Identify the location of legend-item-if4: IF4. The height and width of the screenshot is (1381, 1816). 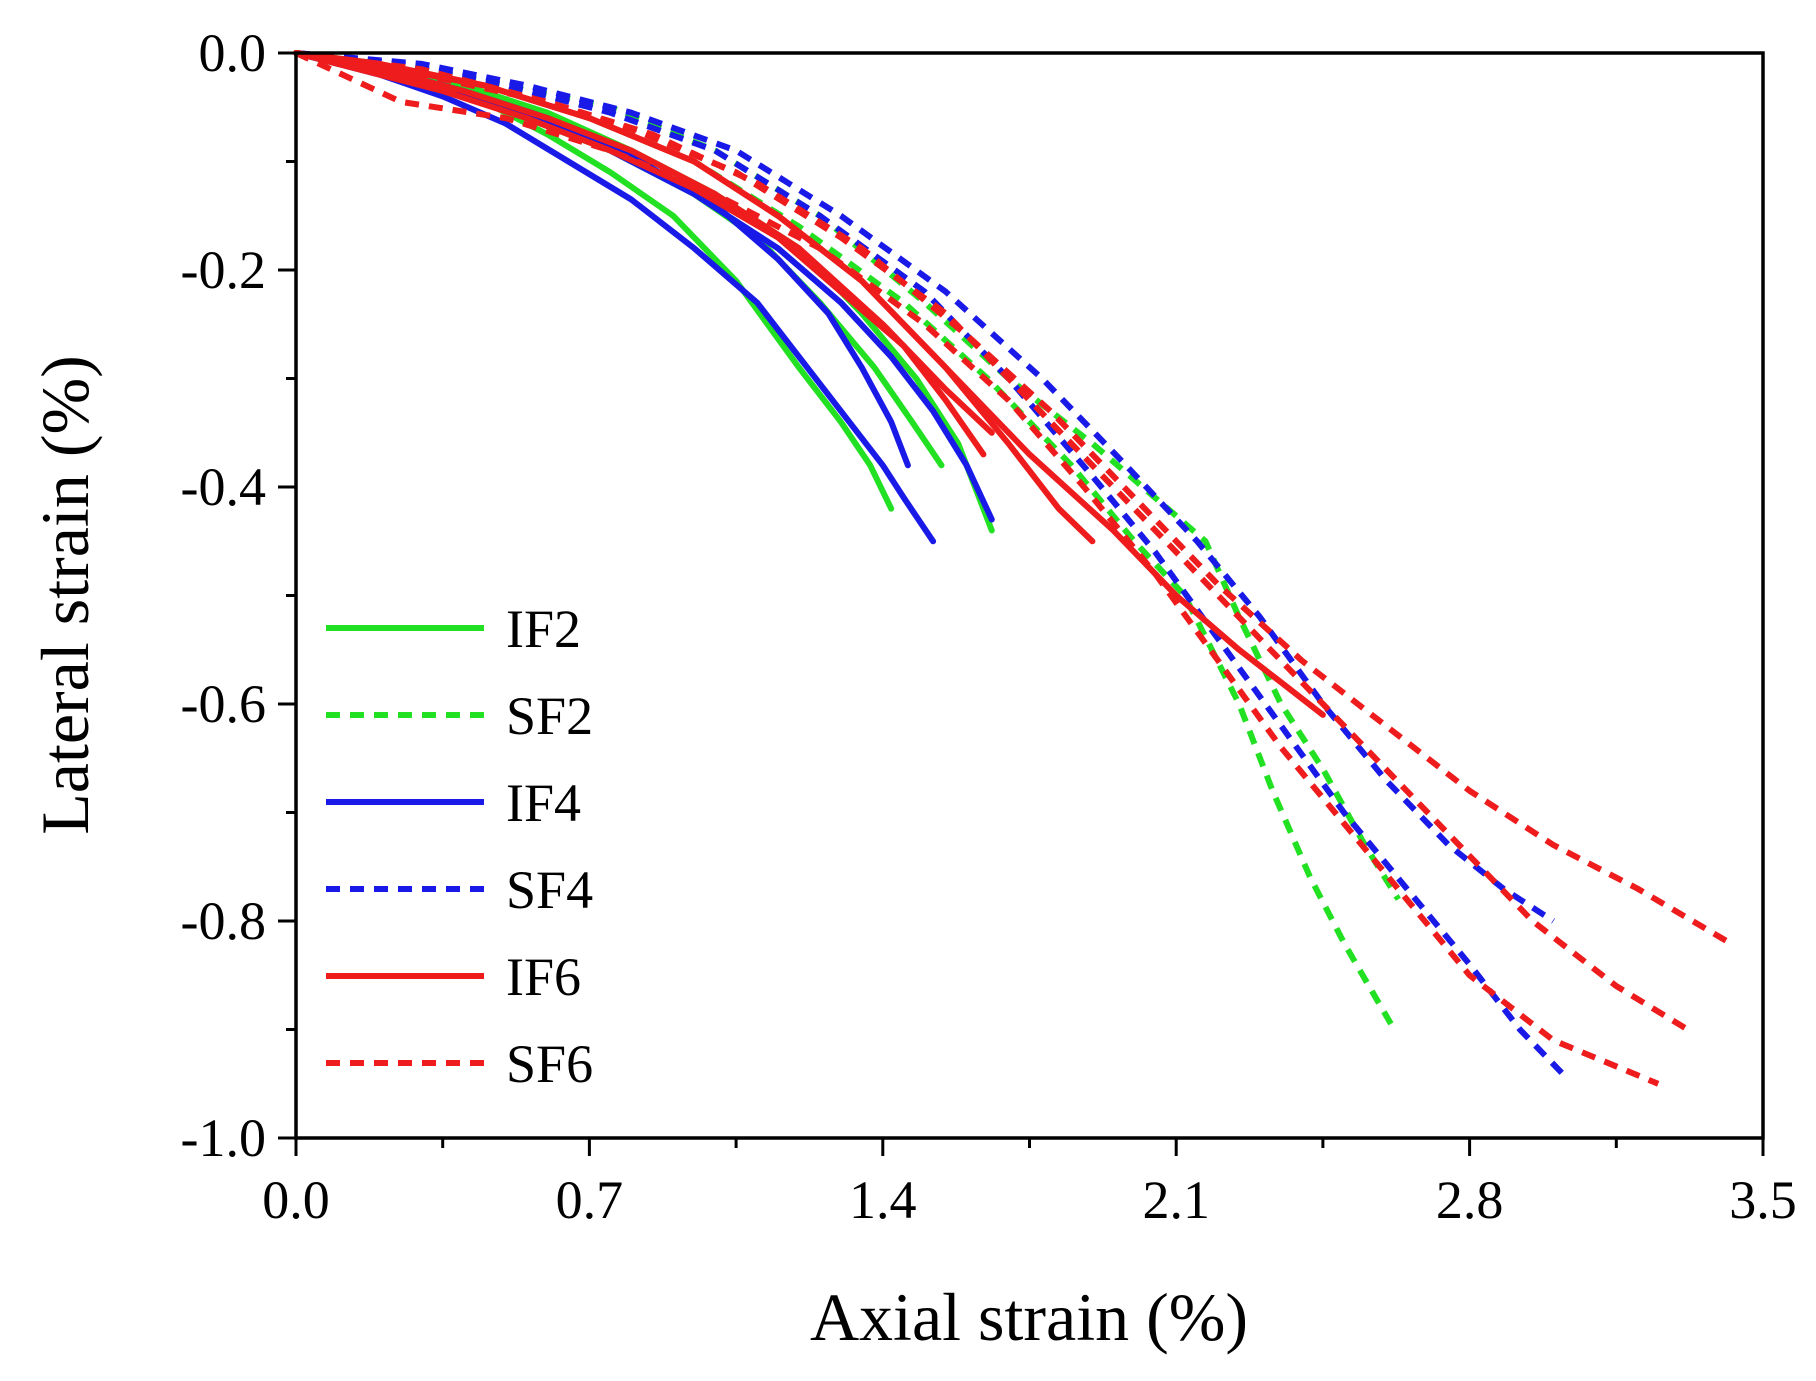
(453, 803).